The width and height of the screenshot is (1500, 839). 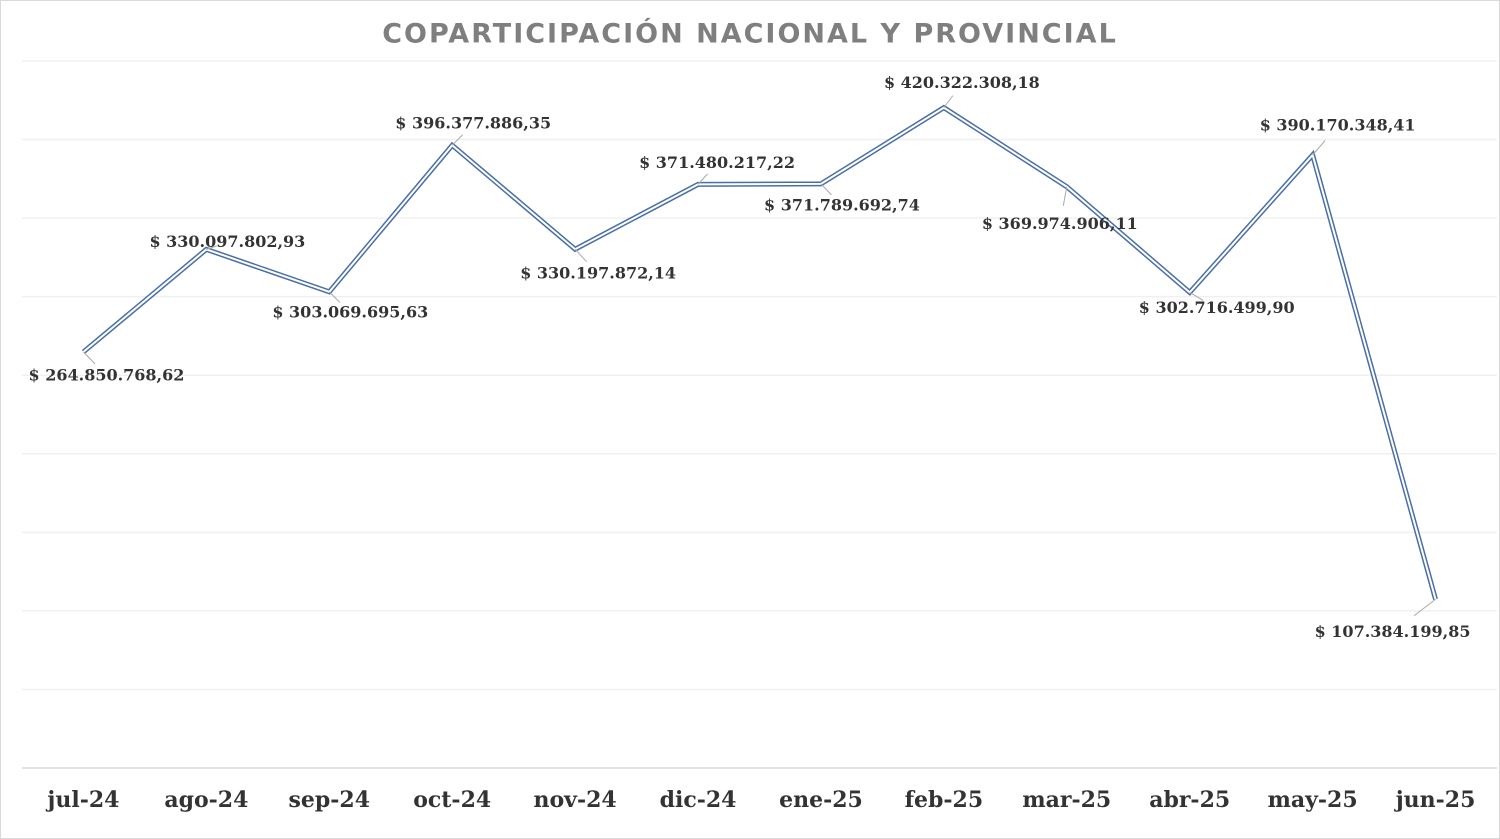 What do you see at coordinates (944, 800) in the screenshot?
I see `x-tick-label: feb-25` at bounding box center [944, 800].